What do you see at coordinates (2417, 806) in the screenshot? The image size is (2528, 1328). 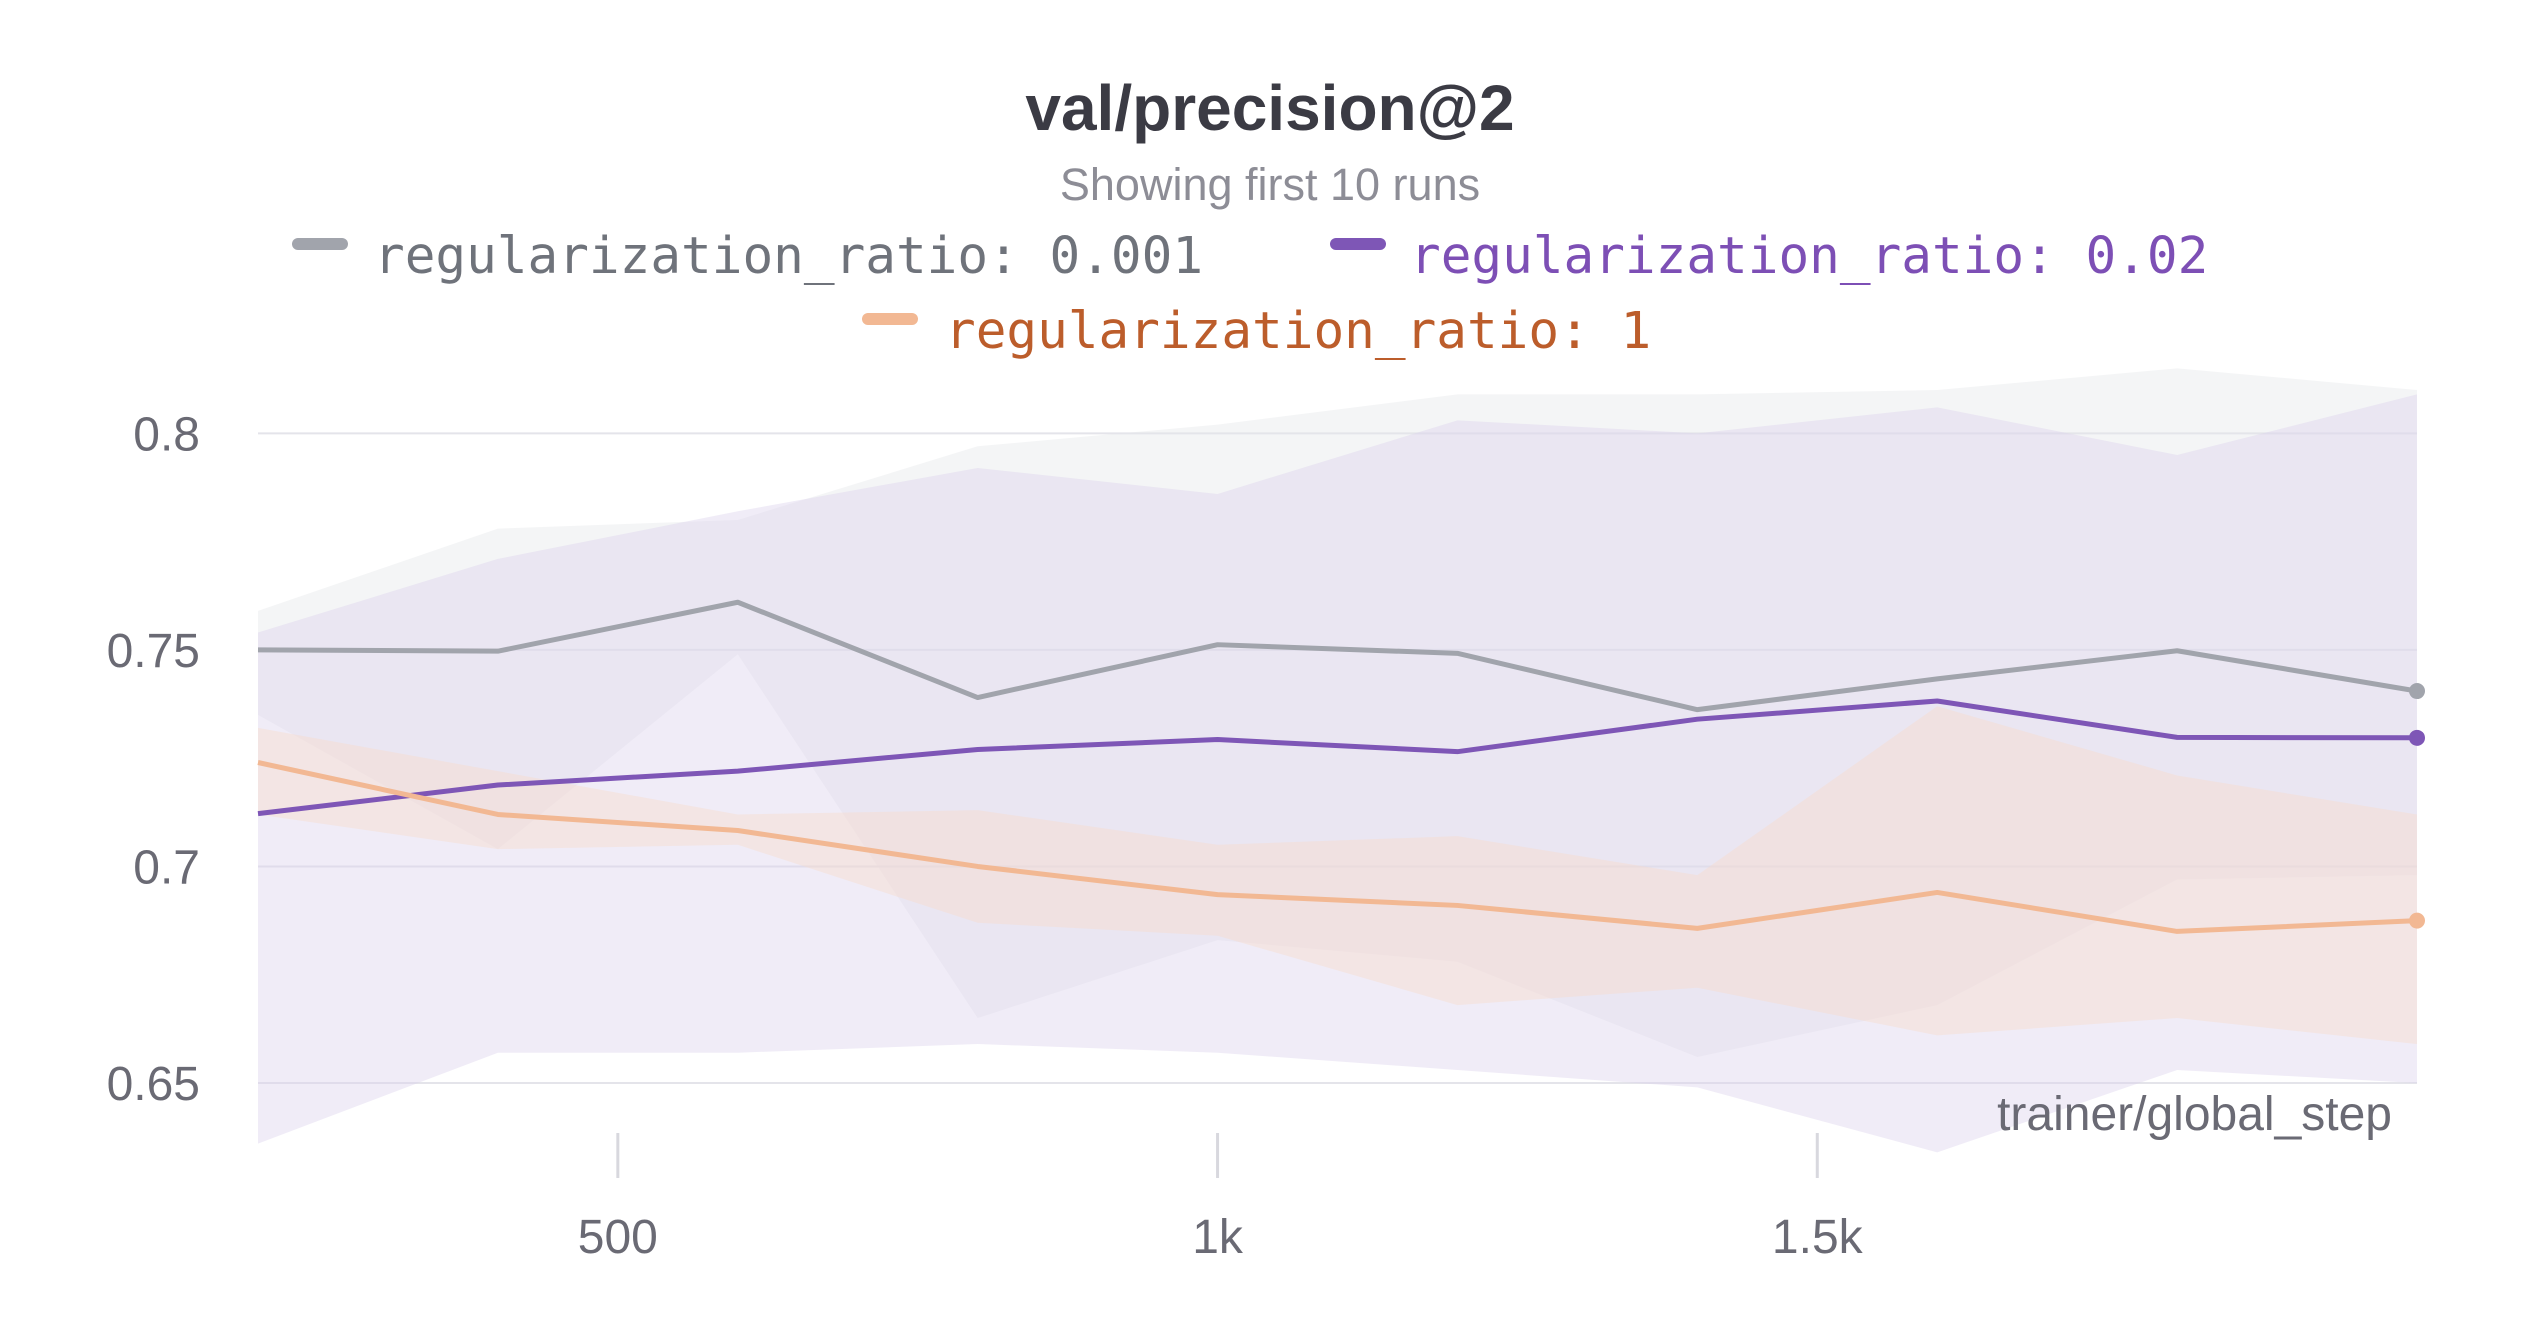 I see `series-endpoints` at bounding box center [2417, 806].